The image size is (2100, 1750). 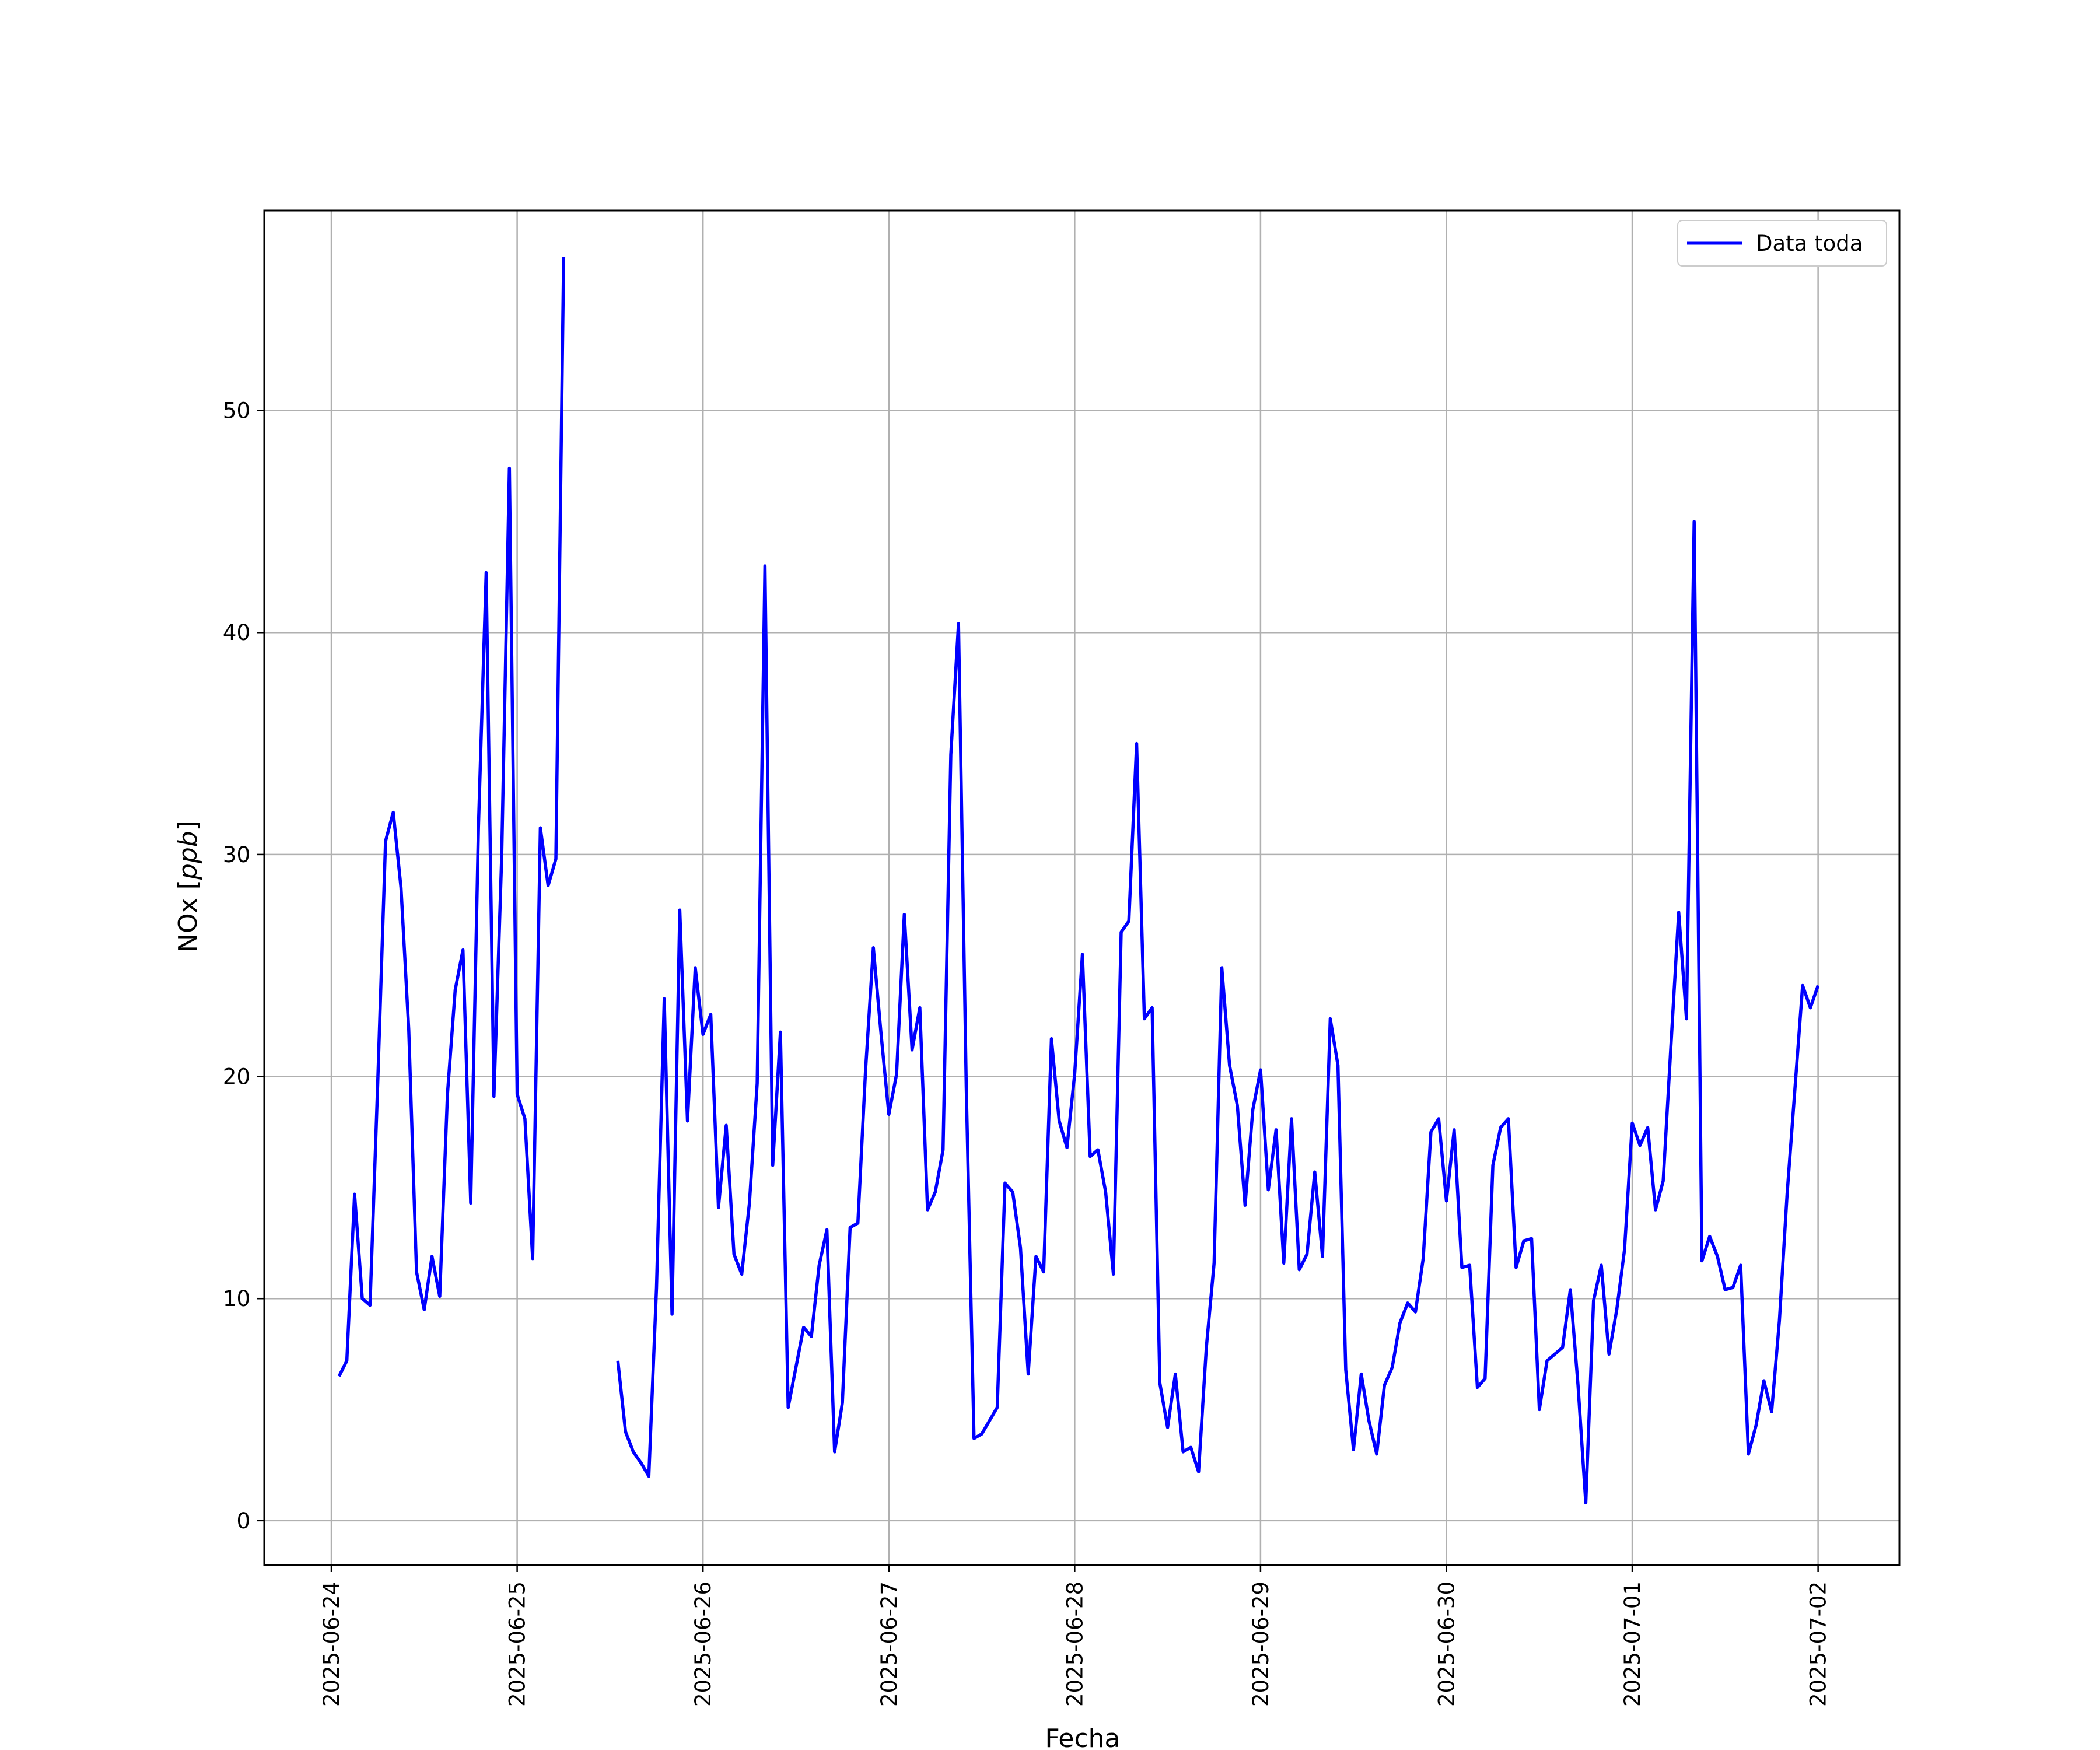 I want to click on x-tick-label: 2025-07-01, so click(x=1632, y=1644).